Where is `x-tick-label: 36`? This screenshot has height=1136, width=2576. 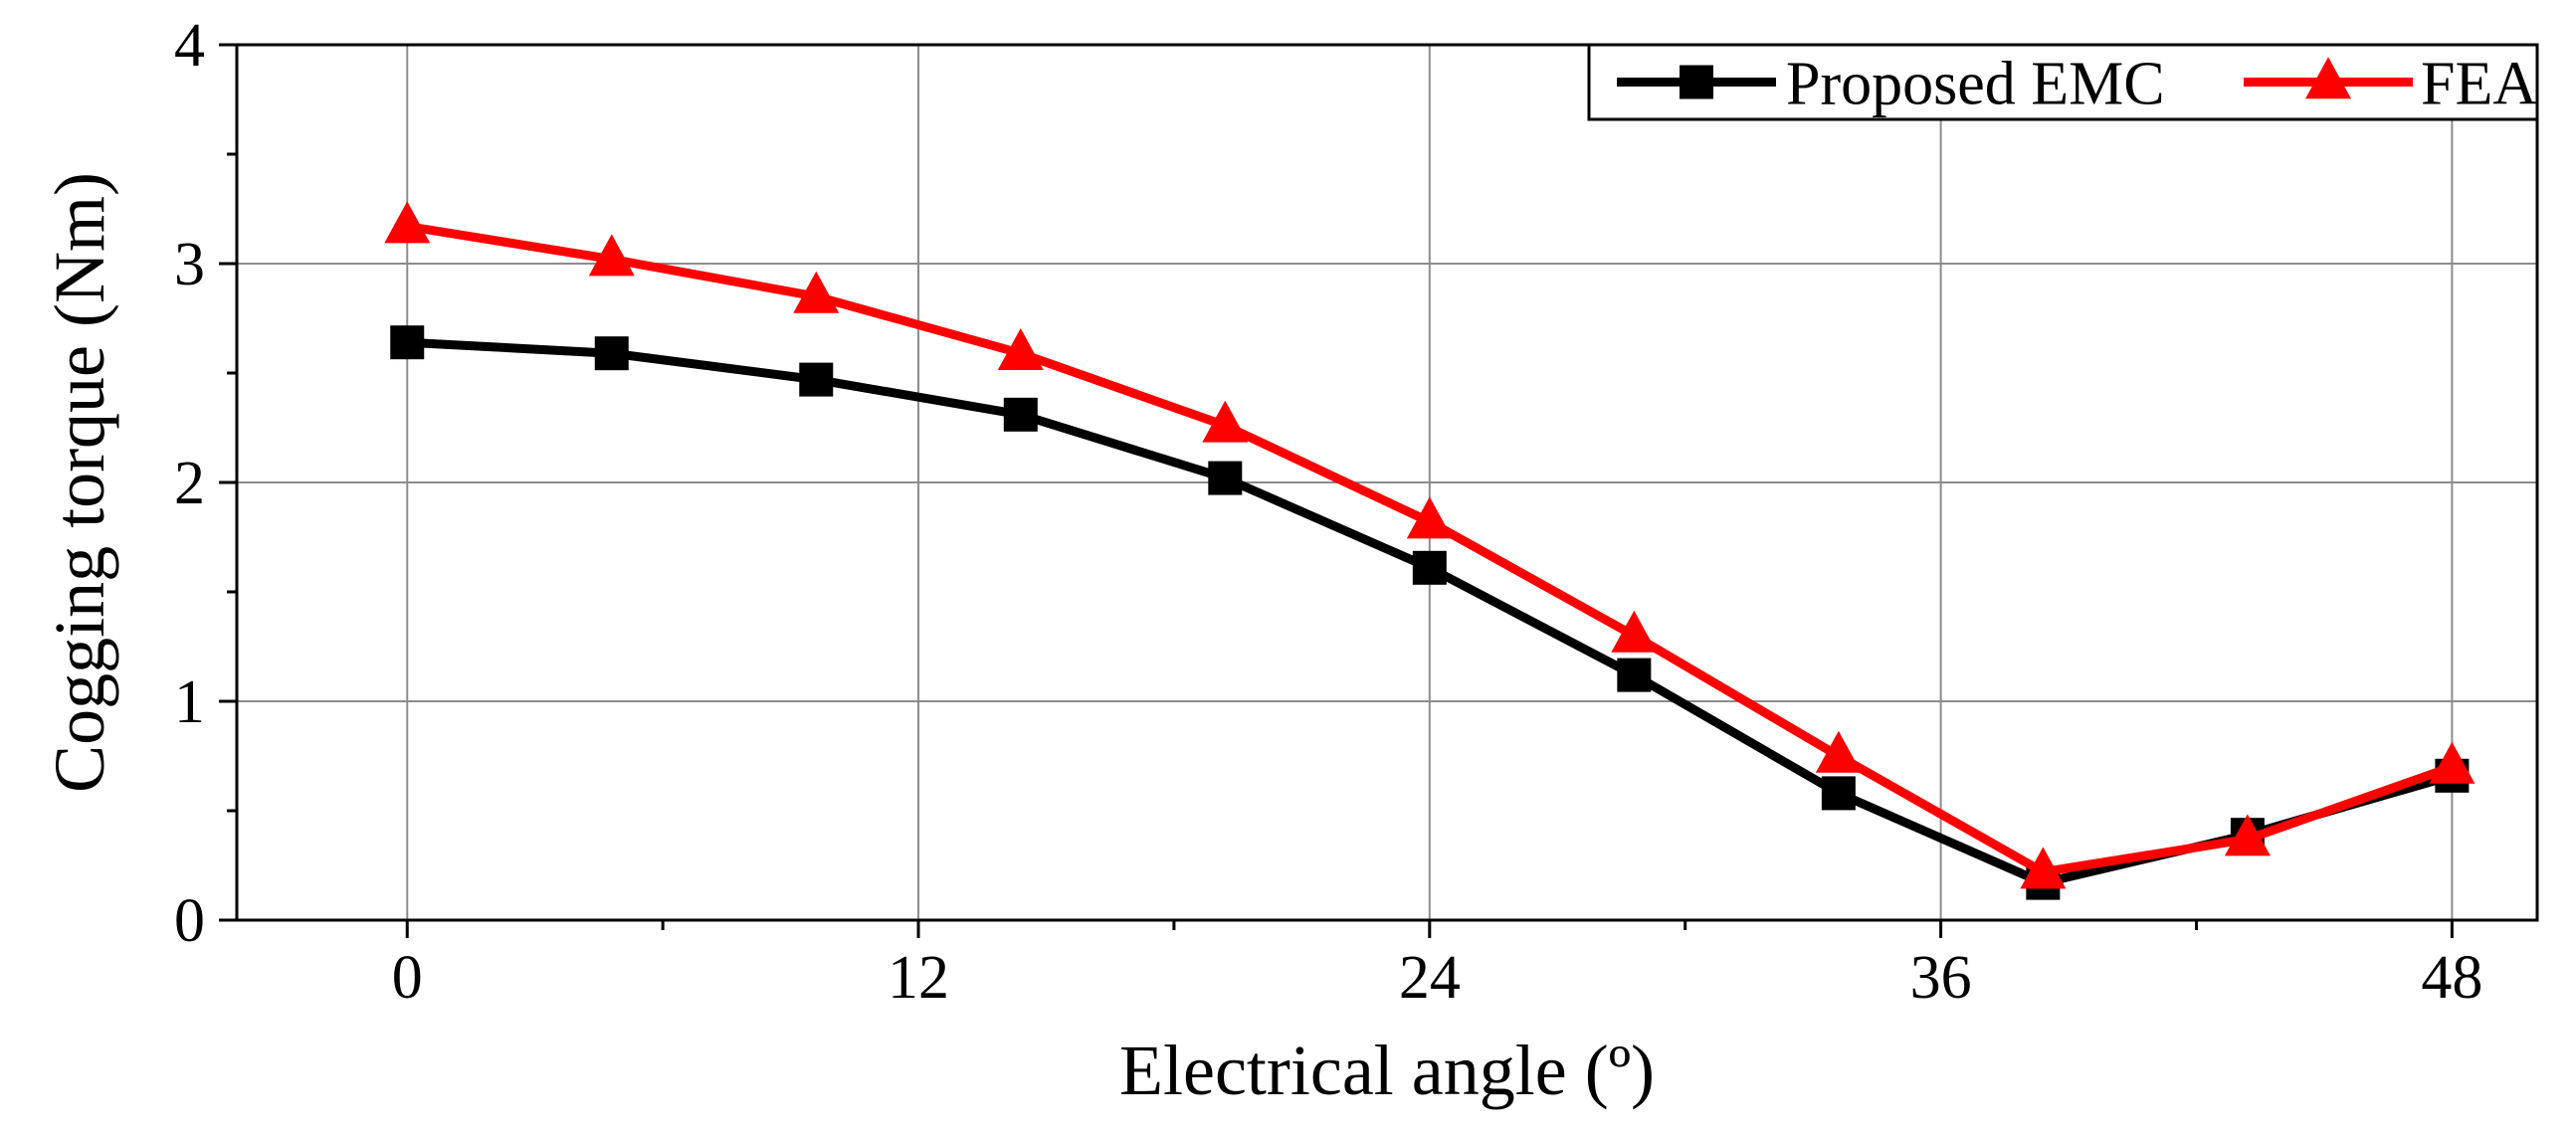
x-tick-label: 36 is located at coordinates (1941, 978).